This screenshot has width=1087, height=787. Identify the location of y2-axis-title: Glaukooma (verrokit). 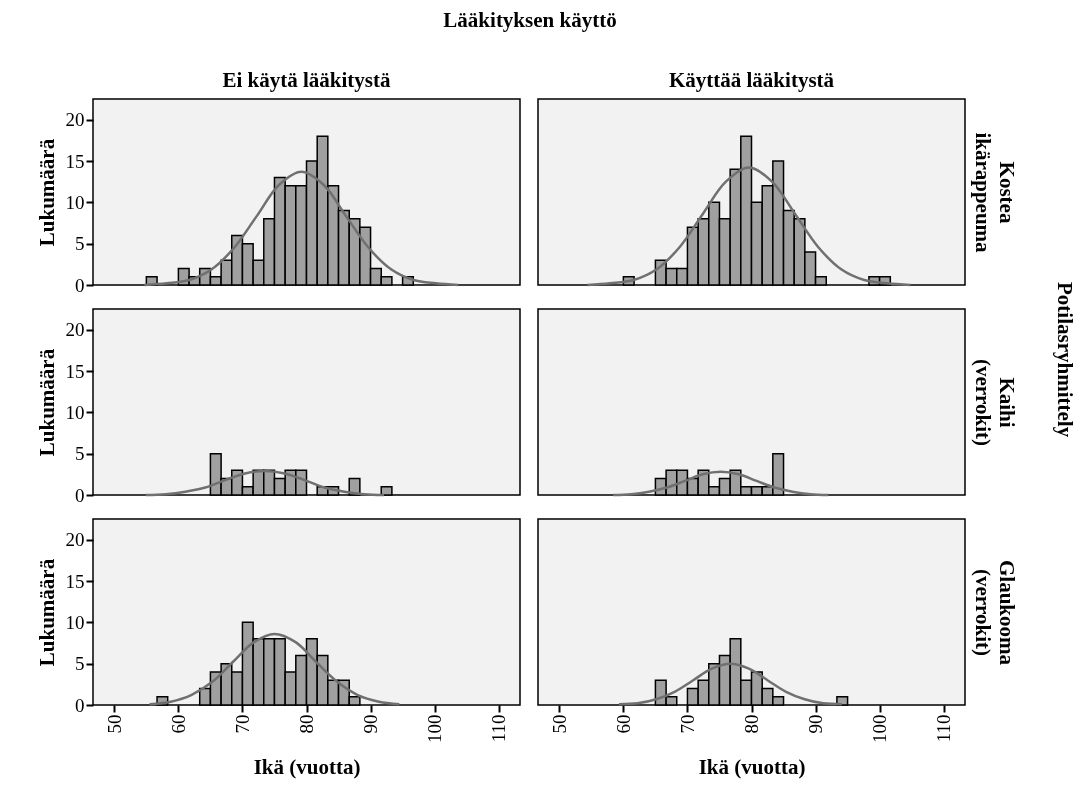
(994, 612).